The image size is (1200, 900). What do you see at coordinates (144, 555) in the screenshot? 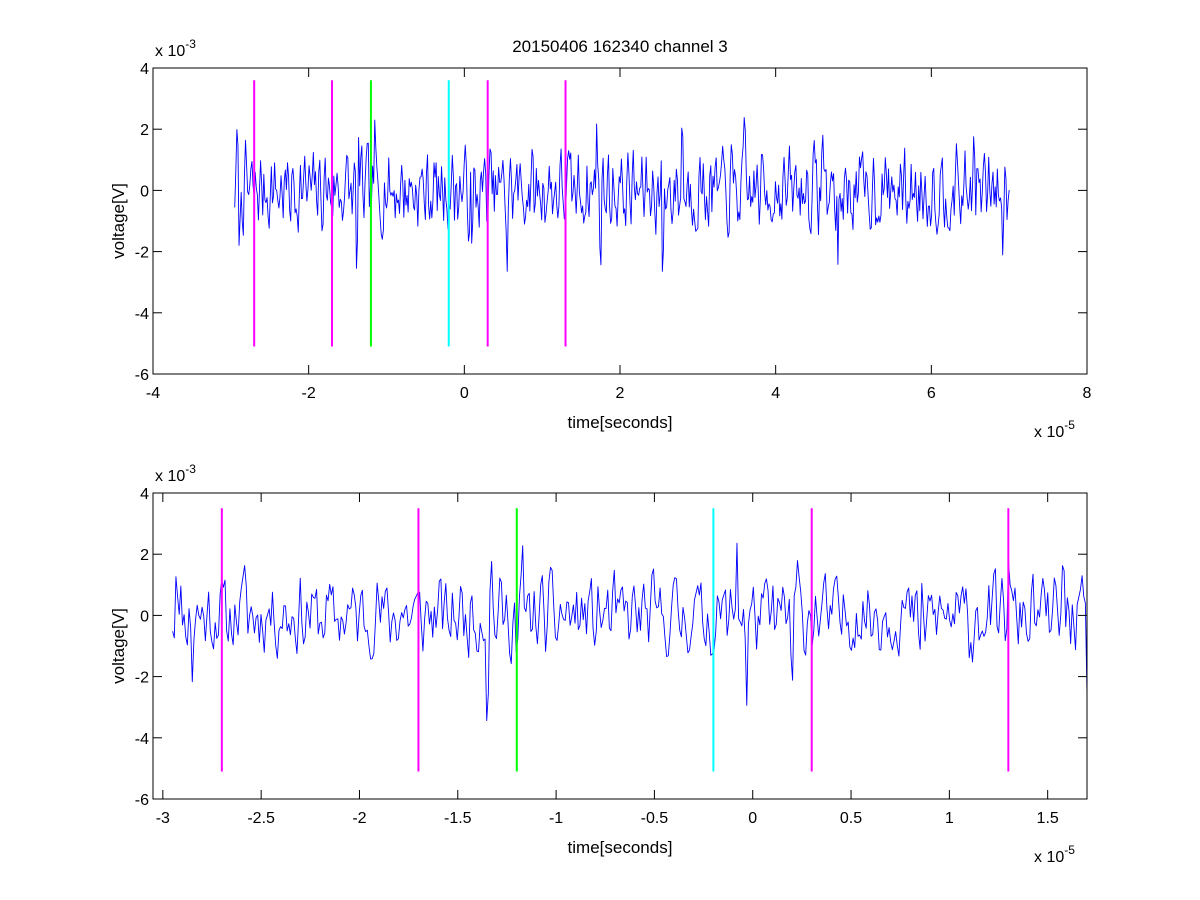
I see `bottom-ytick-label: 2` at bounding box center [144, 555].